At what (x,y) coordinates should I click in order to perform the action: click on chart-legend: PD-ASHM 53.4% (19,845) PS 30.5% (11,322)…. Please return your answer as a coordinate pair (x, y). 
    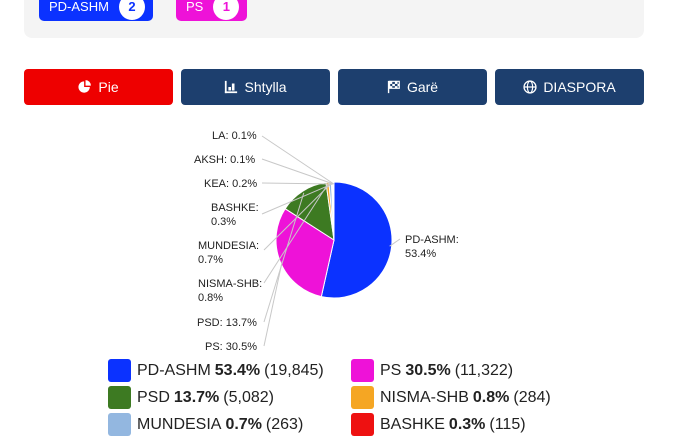
    Looking at the image, I should click on (368, 397).